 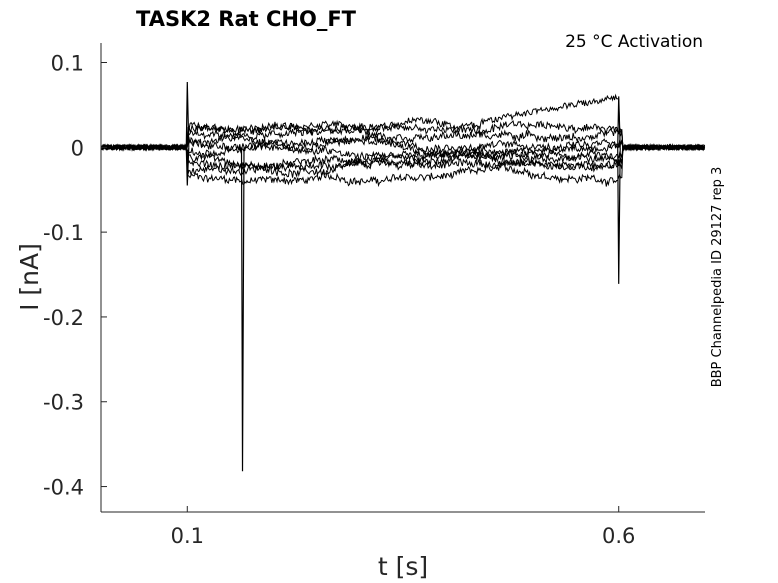 What do you see at coordinates (634, 42) in the screenshot?
I see `chart-annotation: 25 °C Activation` at bounding box center [634, 42].